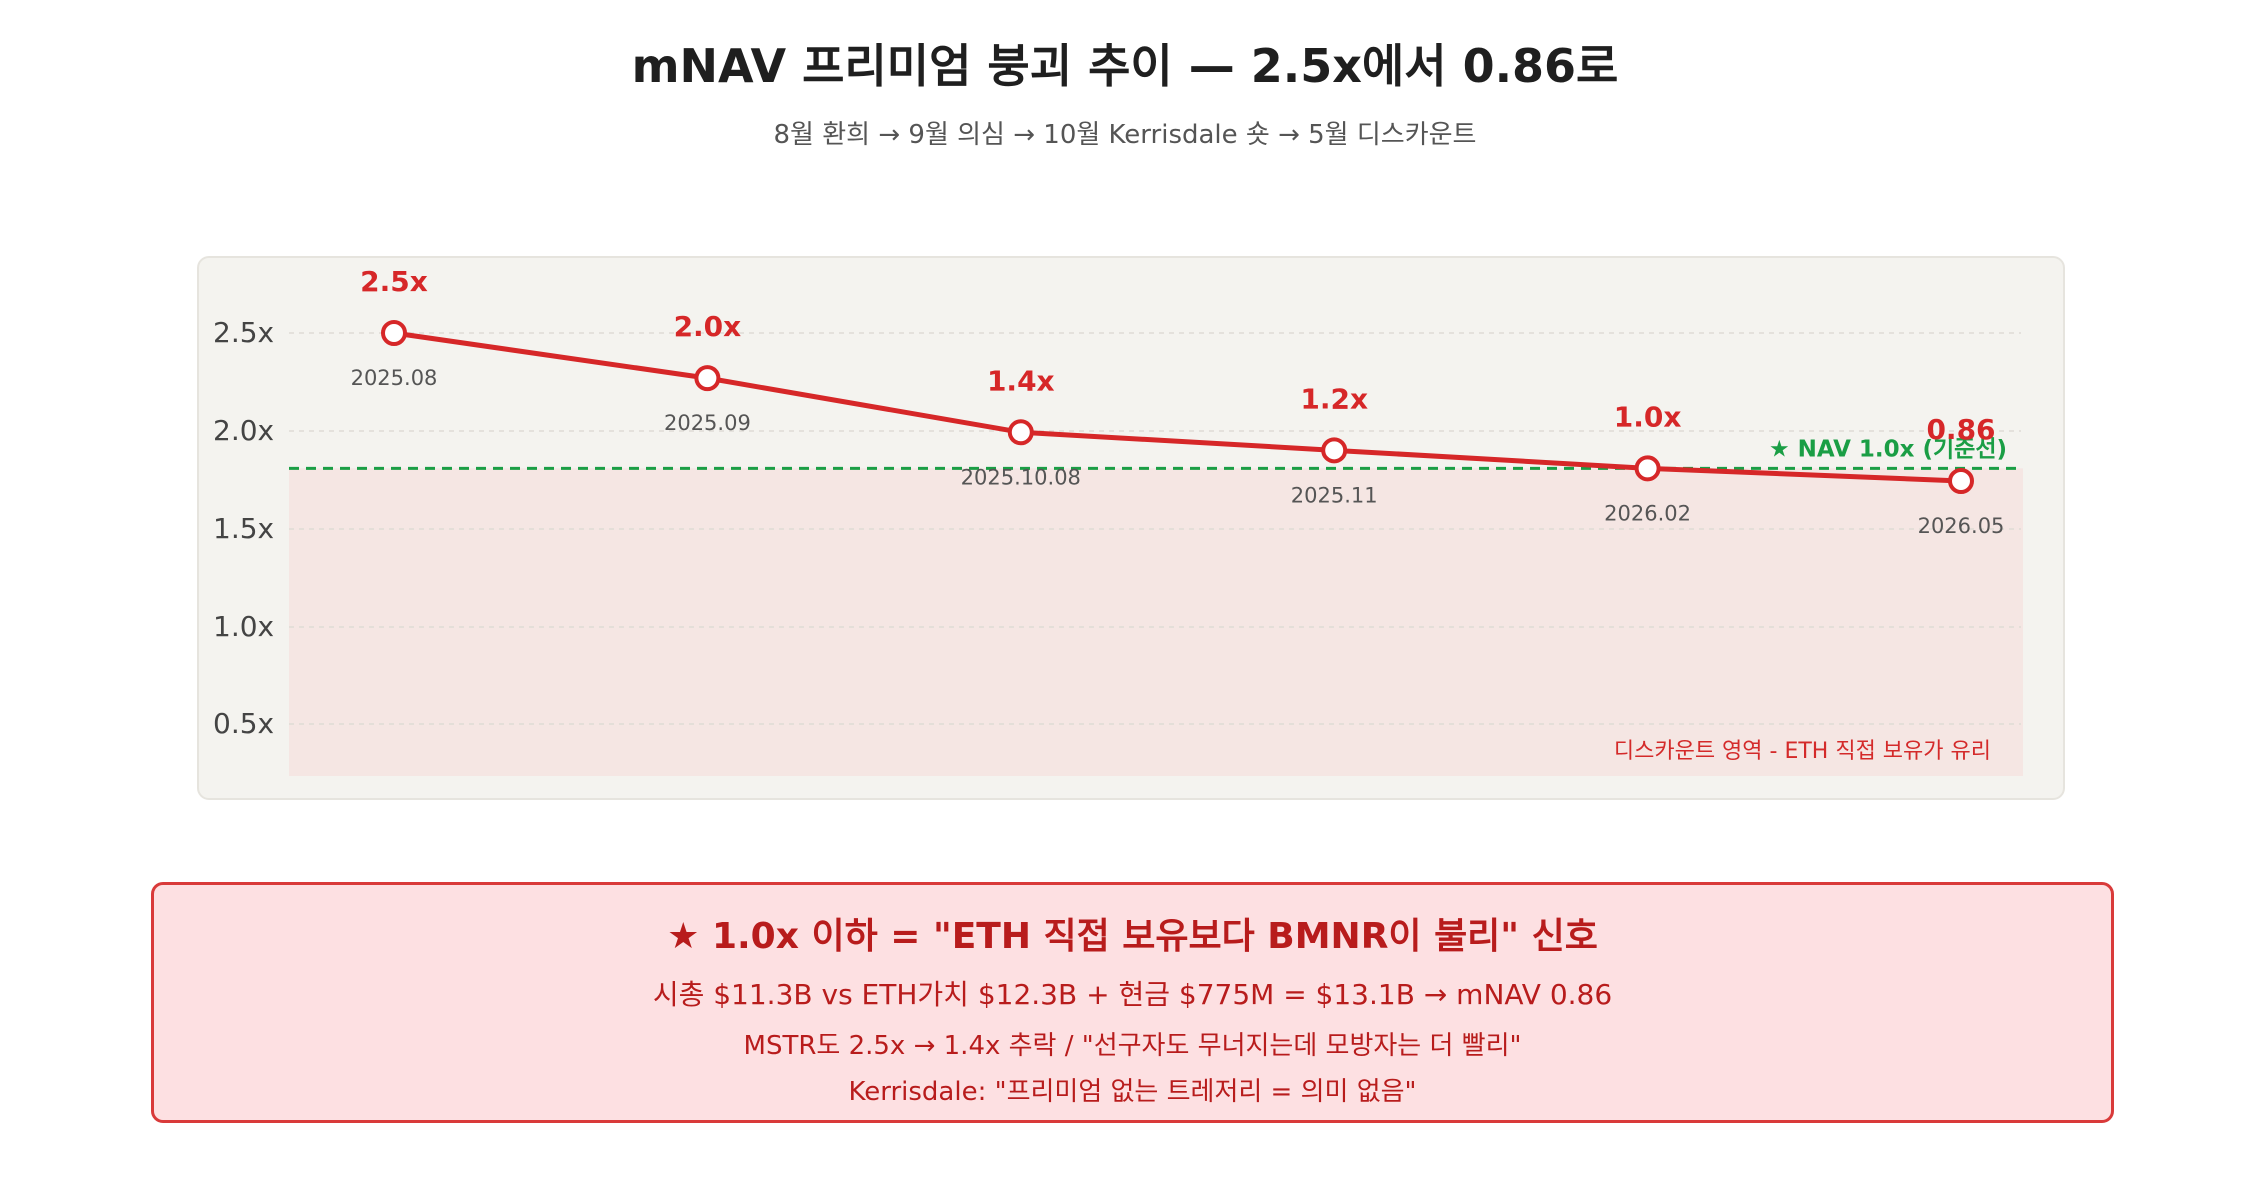  What do you see at coordinates (1802, 751) in the screenshot?
I see `discount-zone-label: 디스카운트 영역 - ETH 직접 보유가 유리` at bounding box center [1802, 751].